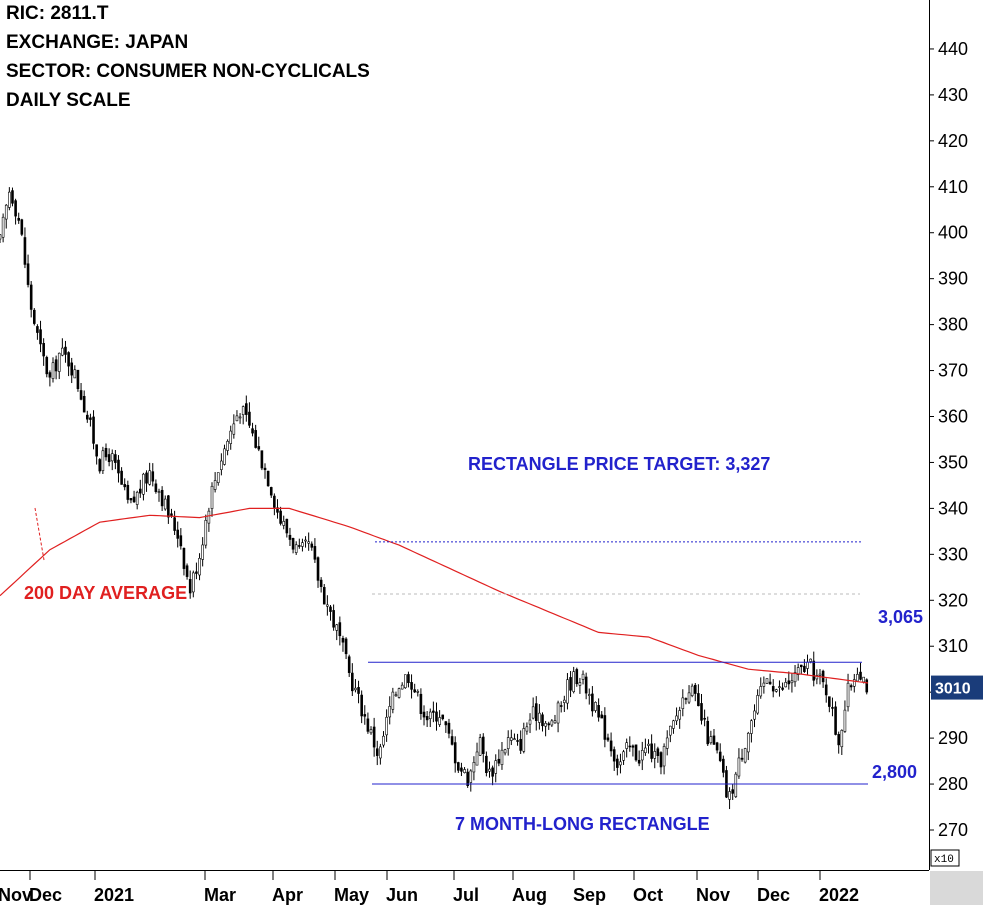 The width and height of the screenshot is (983, 905). I want to click on last-price-value: 3010, so click(953, 689).